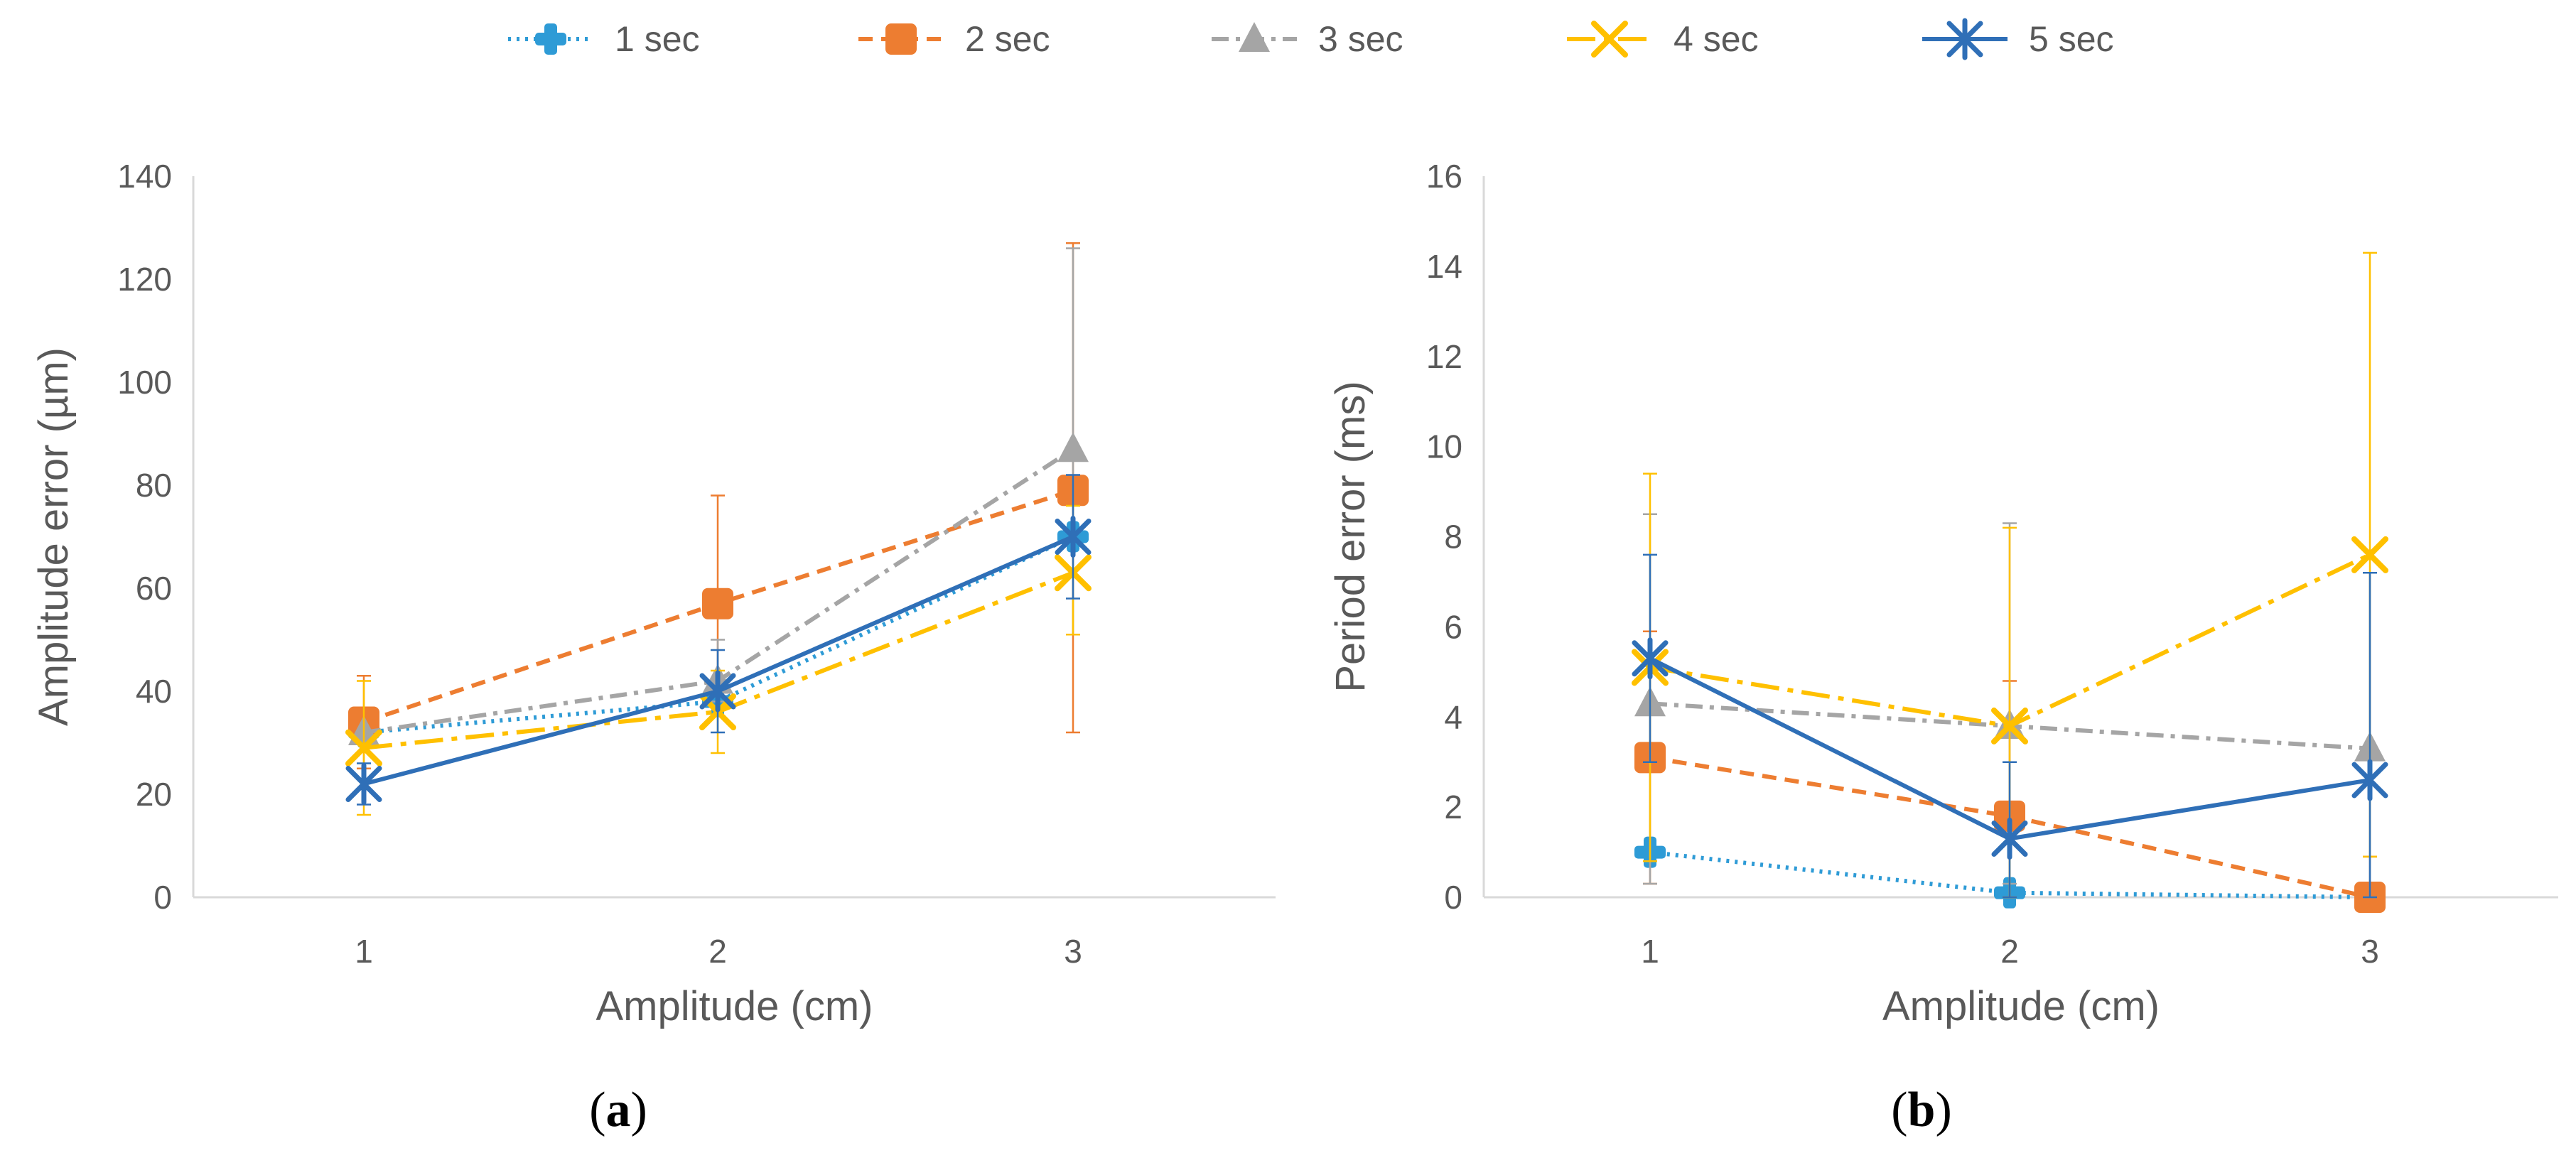  What do you see at coordinates (1008, 39) in the screenshot?
I see `legend-label: 2 sec` at bounding box center [1008, 39].